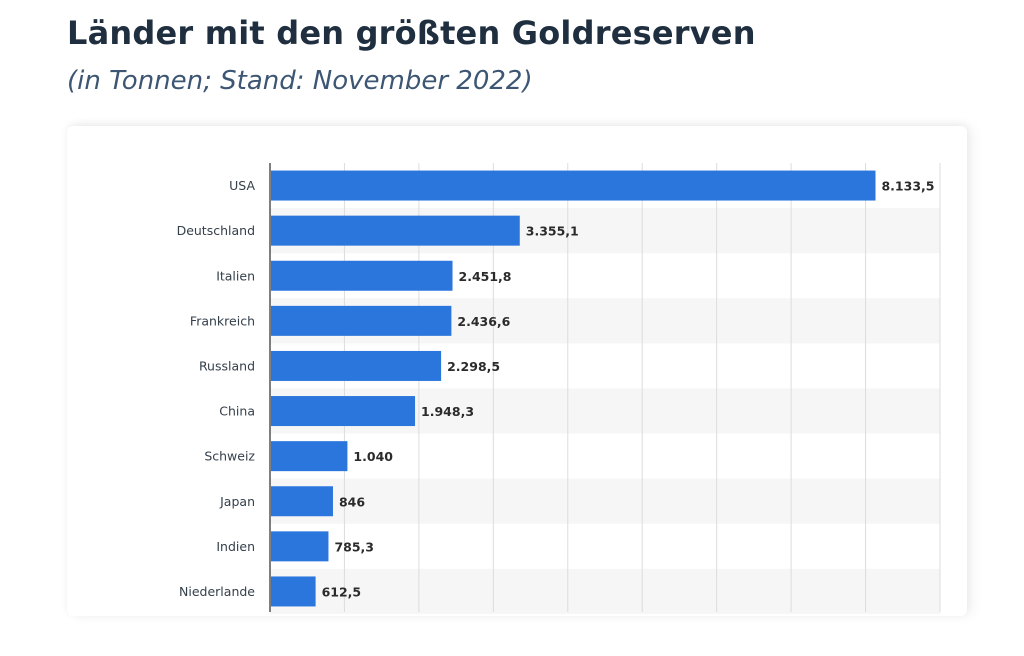  I want to click on value-label: 846, so click(352, 501).